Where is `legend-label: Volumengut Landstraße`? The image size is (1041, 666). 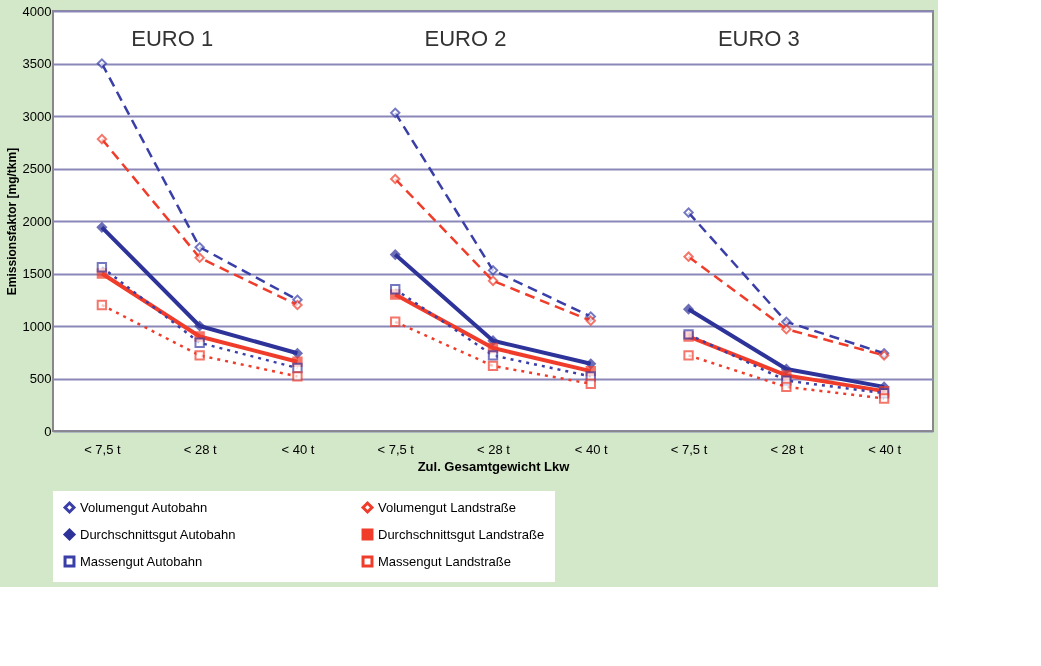 legend-label: Volumengut Landstraße is located at coordinates (447, 507).